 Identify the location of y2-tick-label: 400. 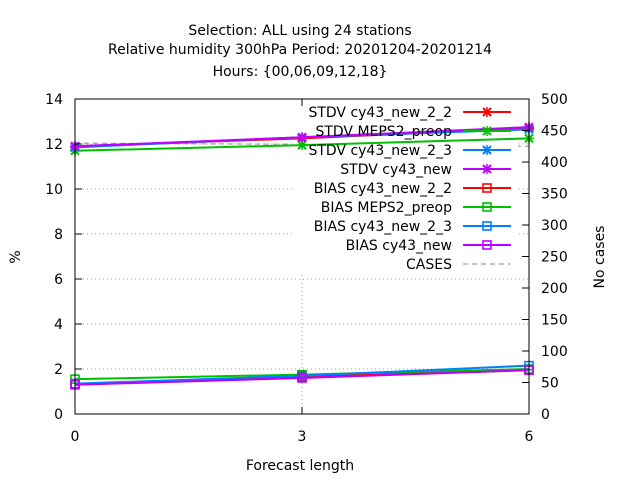
(554, 163).